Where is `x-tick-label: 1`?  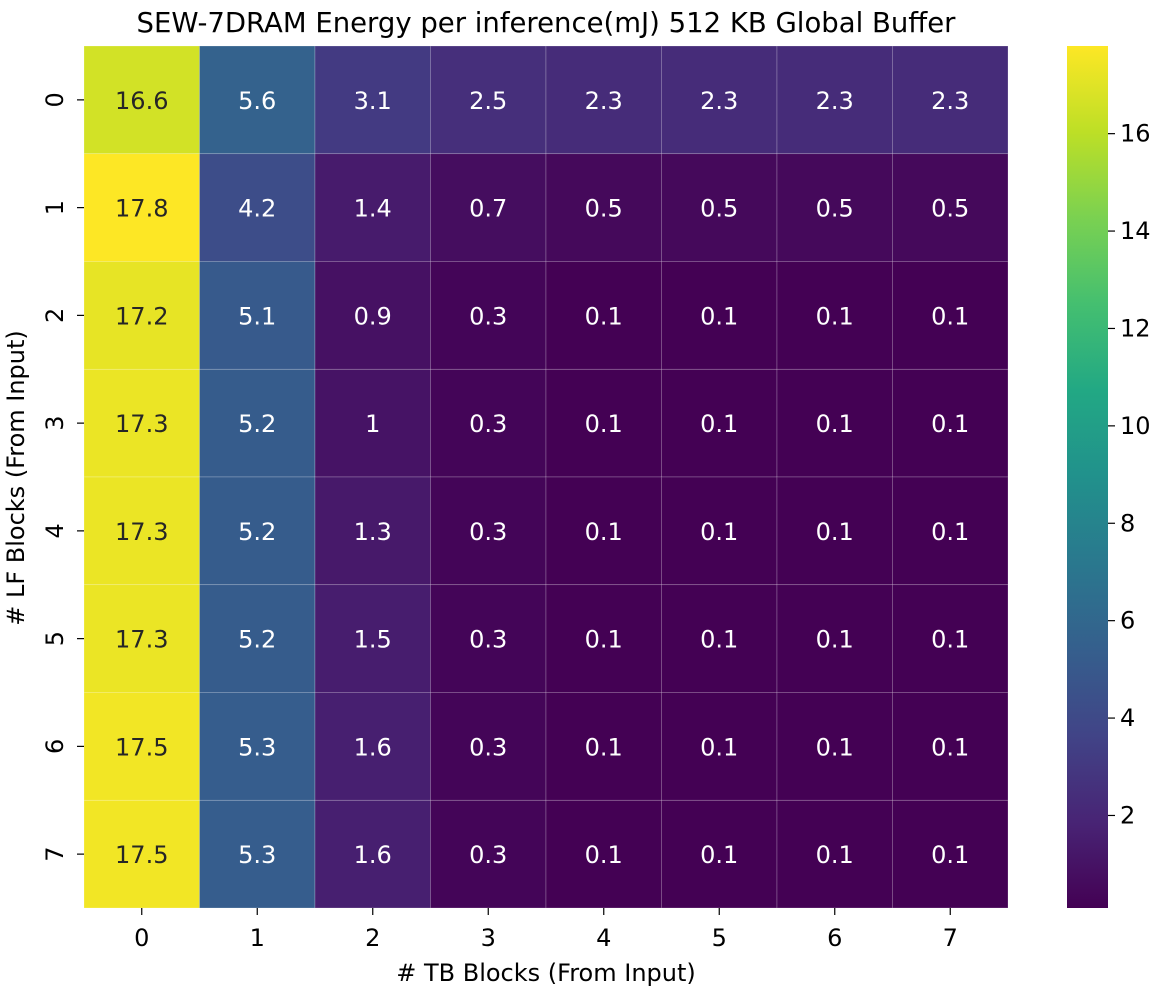
x-tick-label: 1 is located at coordinates (257, 938).